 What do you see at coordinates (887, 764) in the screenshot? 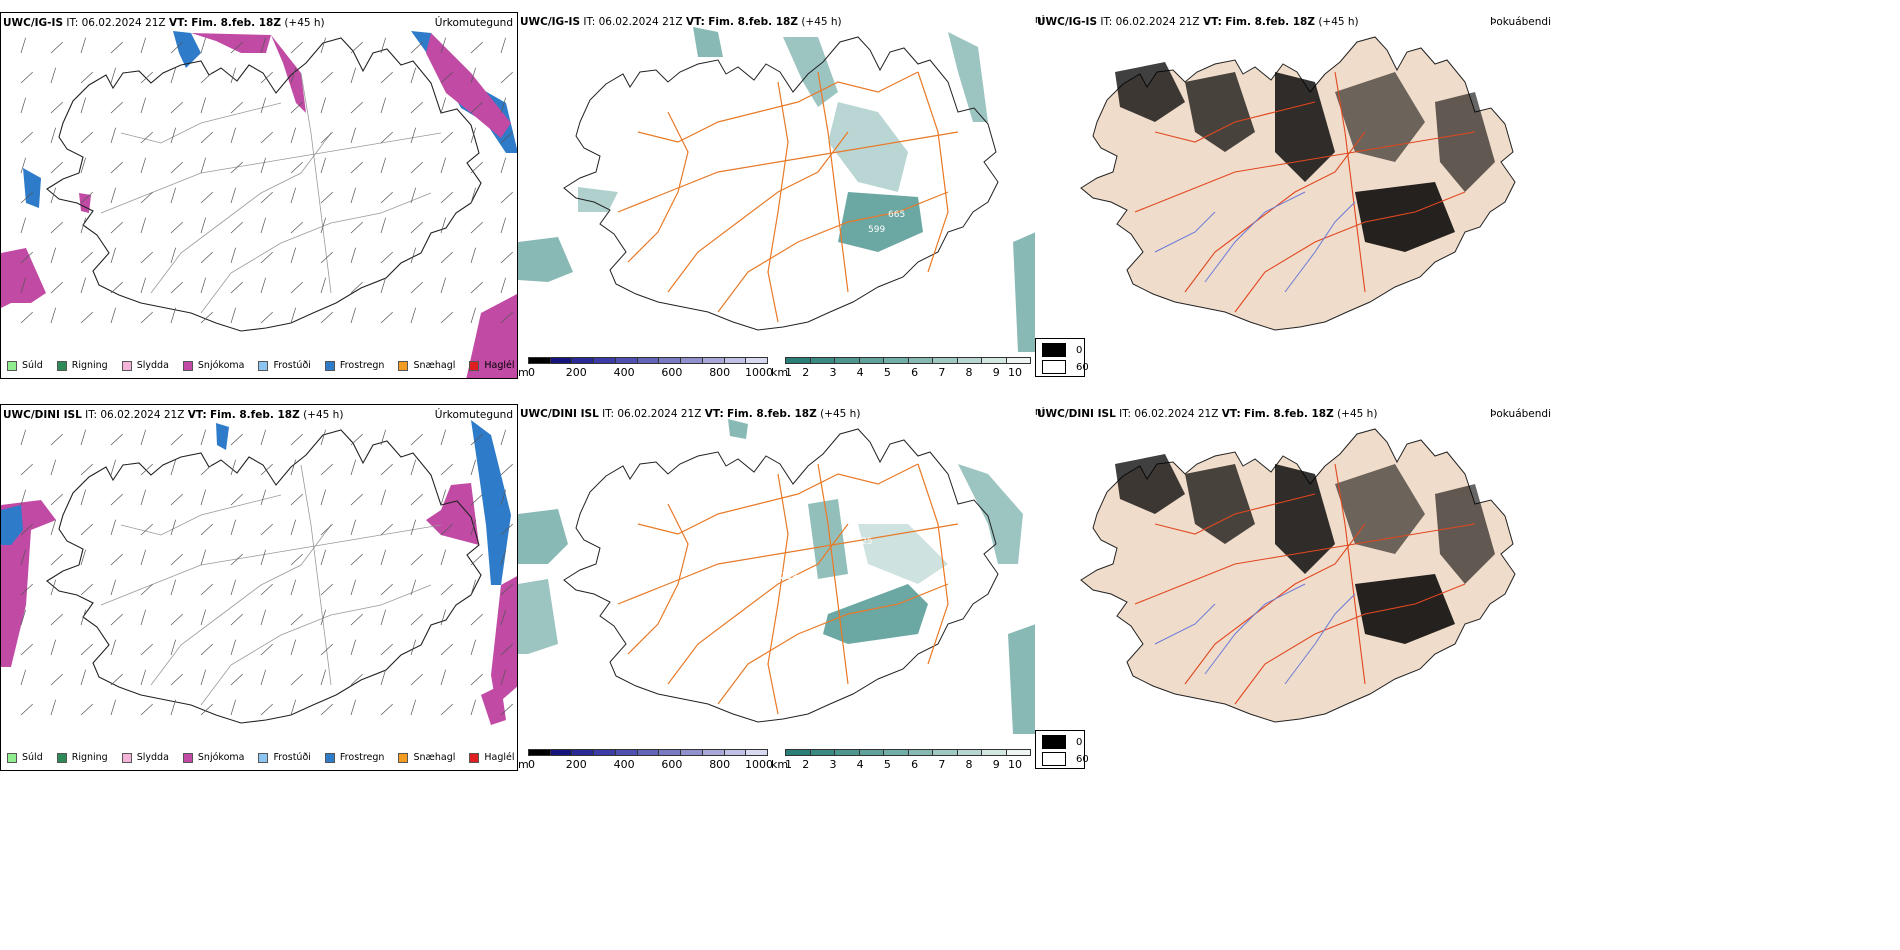
I see `colorbar-tick-label: 5` at bounding box center [887, 764].